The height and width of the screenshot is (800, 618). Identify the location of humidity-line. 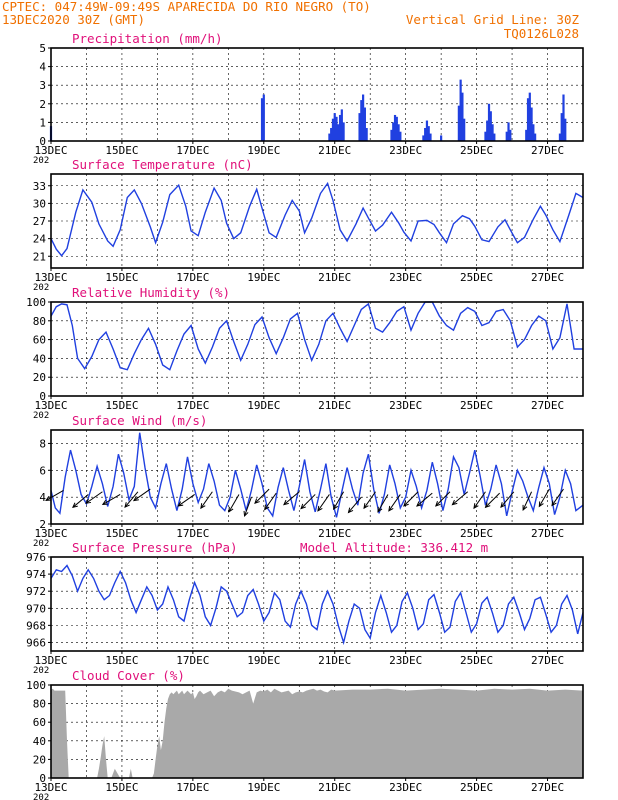
(316, 336).